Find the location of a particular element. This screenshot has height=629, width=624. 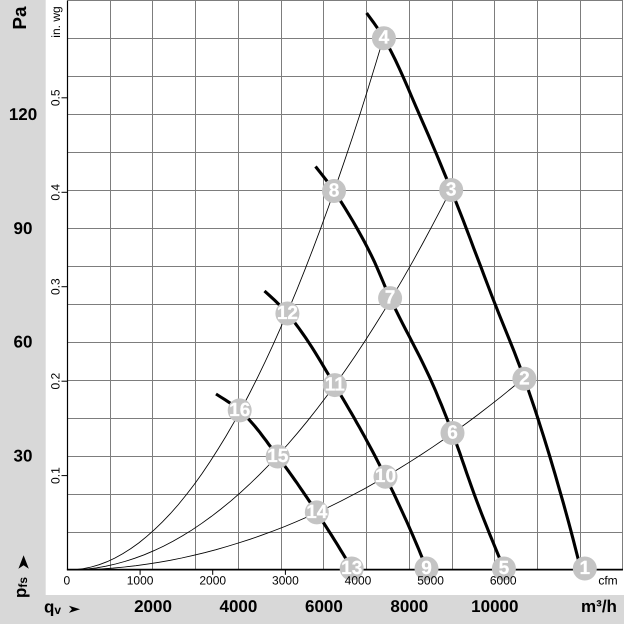

svg-text: 8 is located at coordinates (334, 191).